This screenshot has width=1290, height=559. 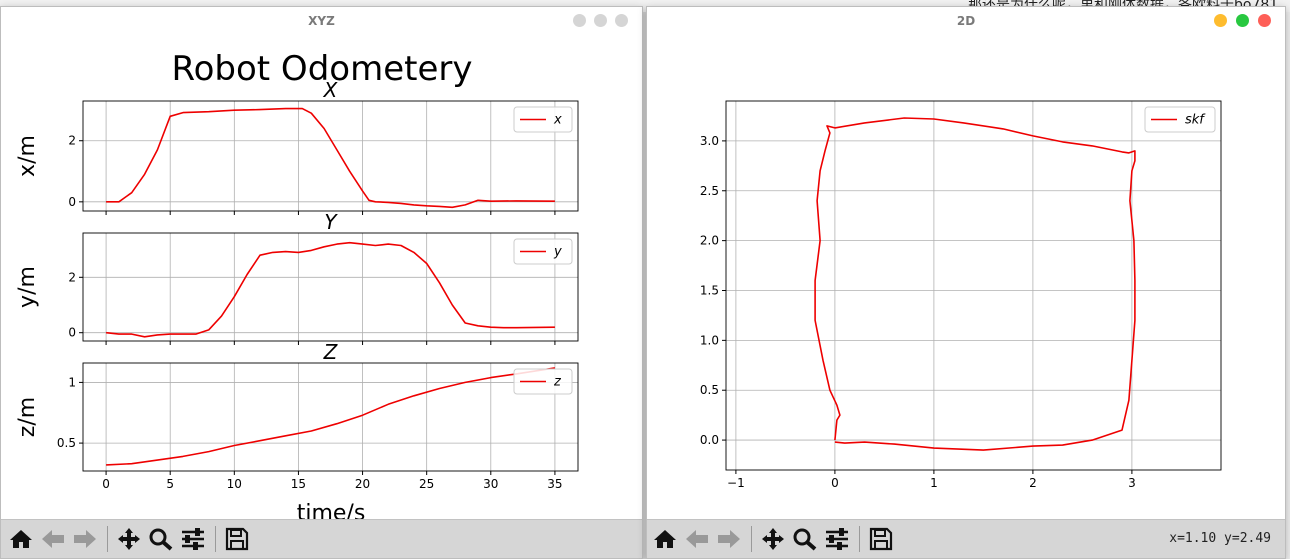 What do you see at coordinates (557, 120) in the screenshot?
I see `x-plot-legend-label: x` at bounding box center [557, 120].